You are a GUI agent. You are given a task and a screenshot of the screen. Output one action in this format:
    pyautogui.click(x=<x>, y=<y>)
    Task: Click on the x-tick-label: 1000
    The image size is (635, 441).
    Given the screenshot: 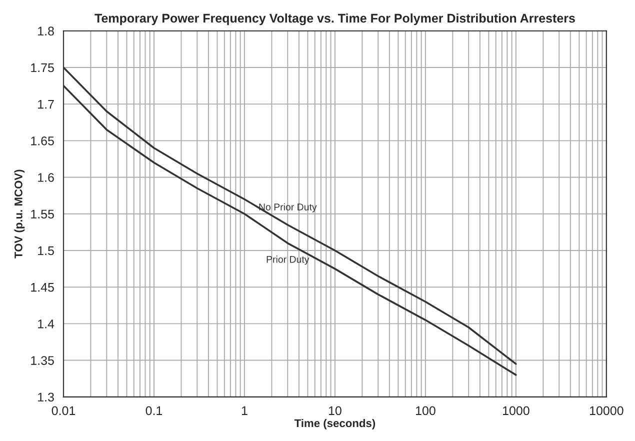 What is the action you would take?
    pyautogui.click(x=516, y=411)
    